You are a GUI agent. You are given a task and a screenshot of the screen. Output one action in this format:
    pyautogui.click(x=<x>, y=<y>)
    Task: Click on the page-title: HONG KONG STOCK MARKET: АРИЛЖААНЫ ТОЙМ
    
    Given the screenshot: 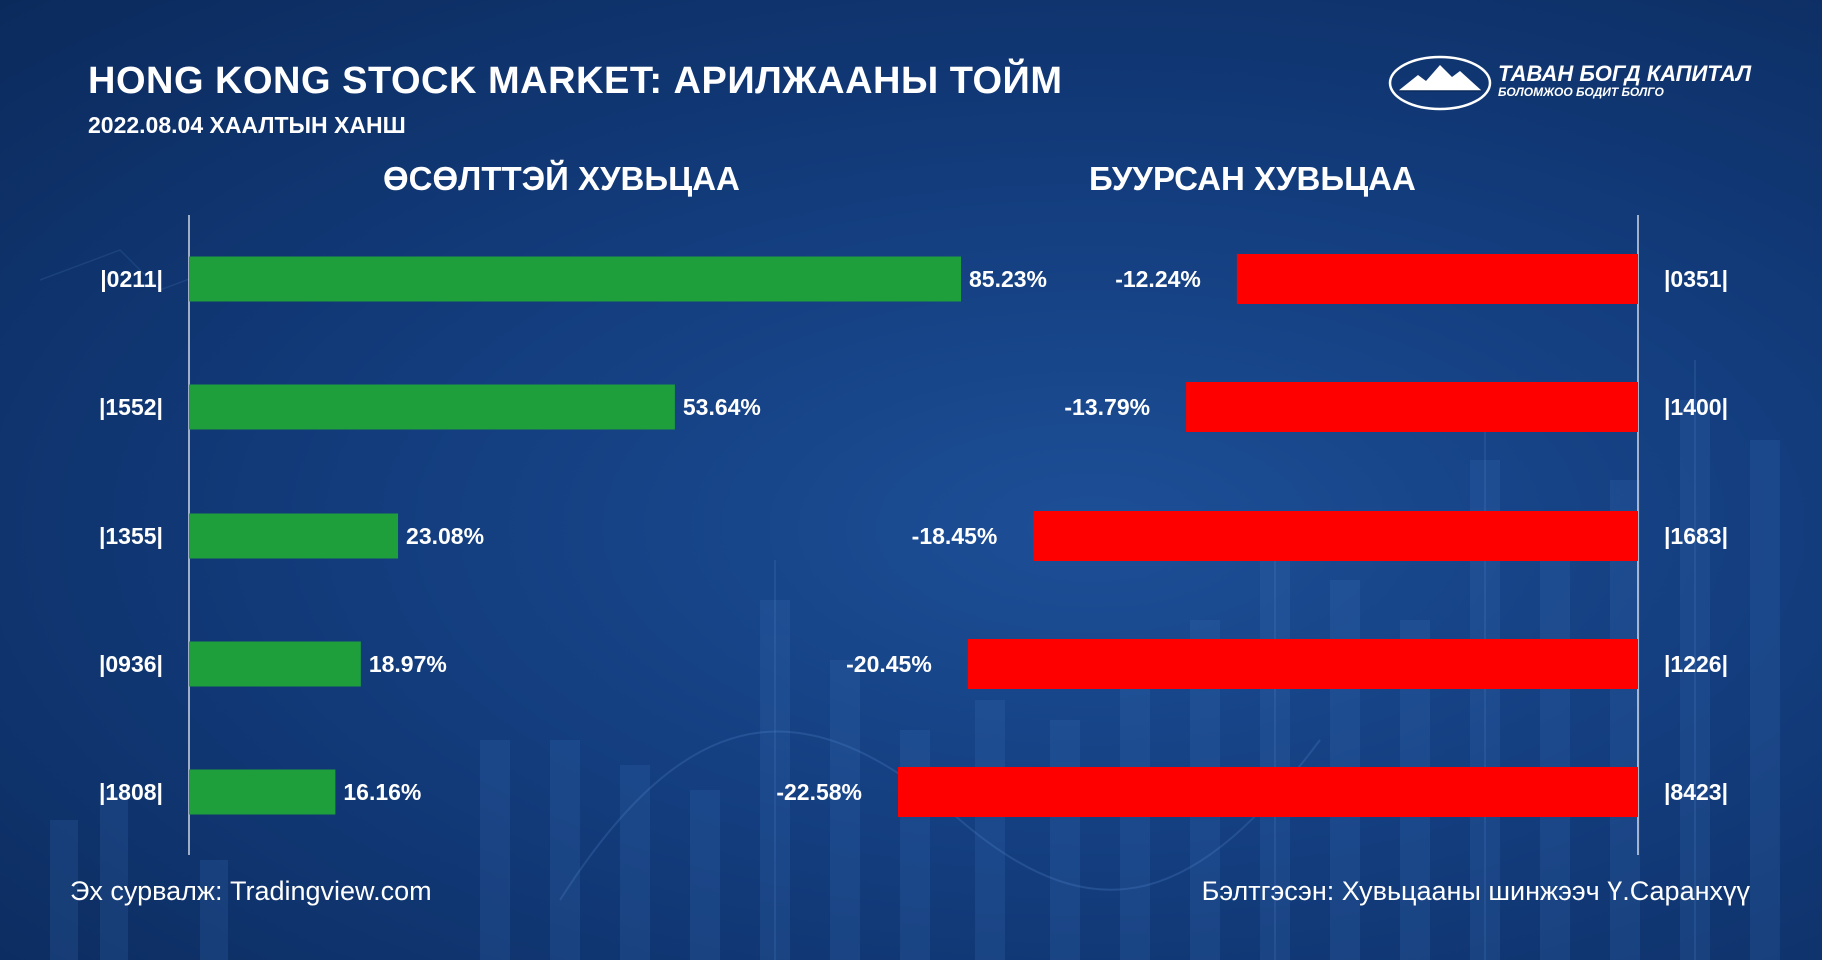 What is the action you would take?
    pyautogui.click(x=575, y=81)
    